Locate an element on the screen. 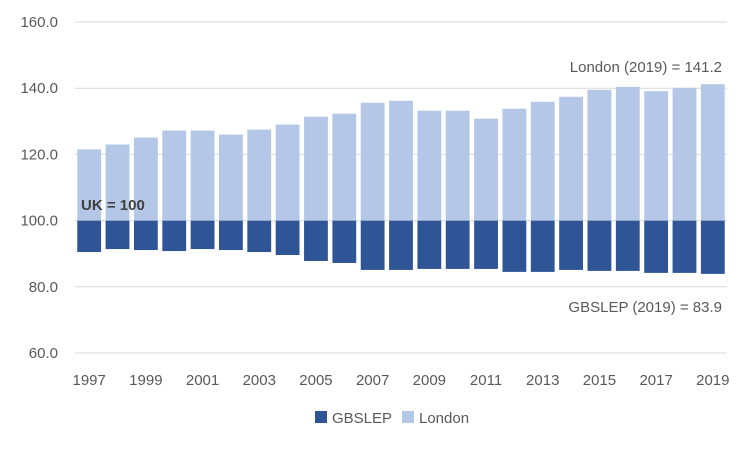 This screenshot has width=750, height=450. x-tick-label: 2019 is located at coordinates (712, 380).